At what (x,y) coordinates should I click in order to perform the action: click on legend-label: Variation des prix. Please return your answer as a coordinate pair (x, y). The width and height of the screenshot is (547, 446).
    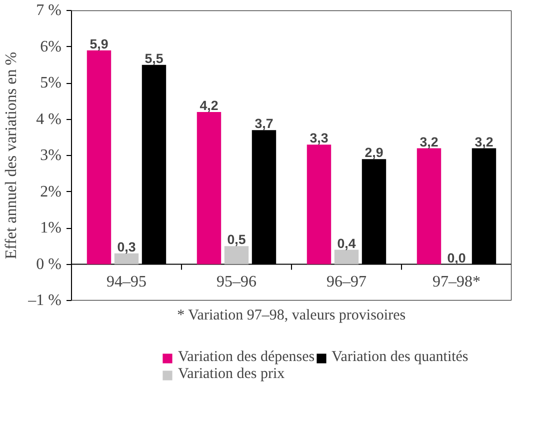
    Looking at the image, I should click on (231, 374).